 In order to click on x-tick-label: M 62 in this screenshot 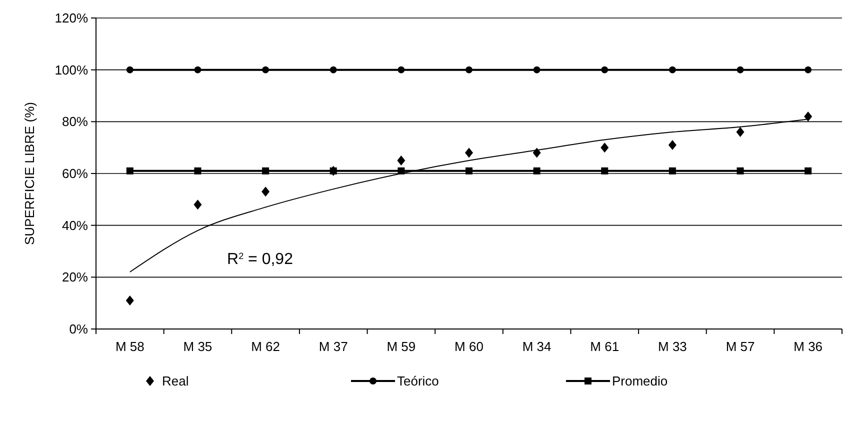, I will do `click(265, 346)`.